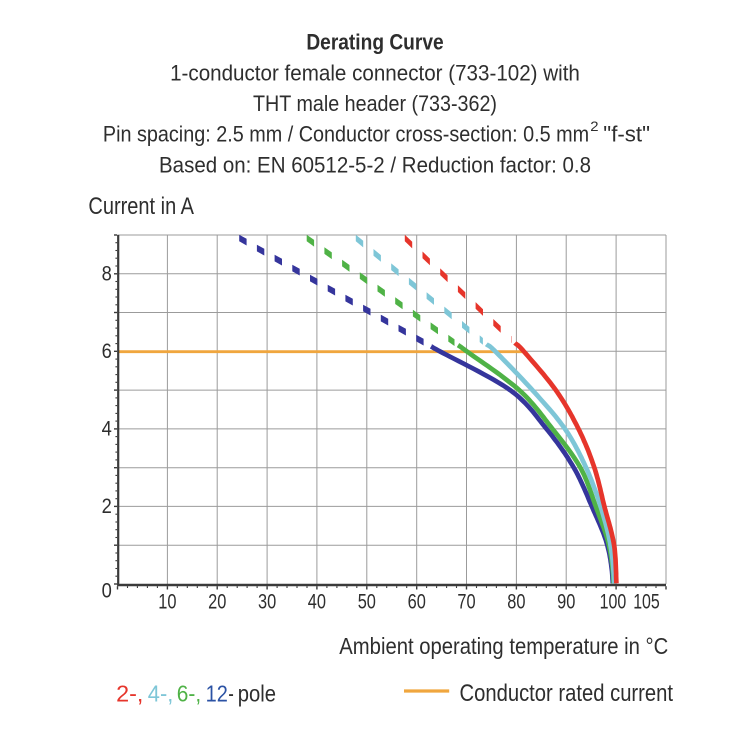  What do you see at coordinates (317, 601) in the screenshot?
I see `svg-text: 40` at bounding box center [317, 601].